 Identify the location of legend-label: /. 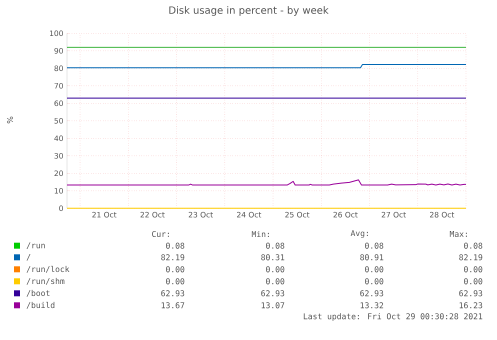
(28, 257).